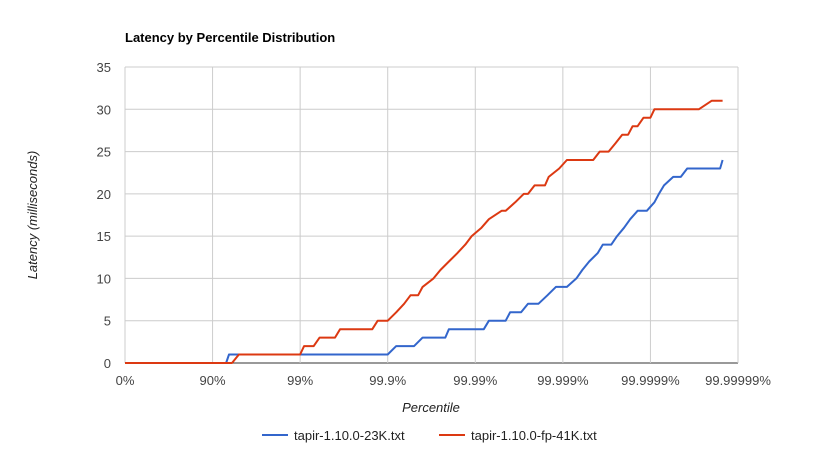 This screenshot has width=814, height=454. What do you see at coordinates (104, 152) in the screenshot?
I see `y-tick-label: 25` at bounding box center [104, 152].